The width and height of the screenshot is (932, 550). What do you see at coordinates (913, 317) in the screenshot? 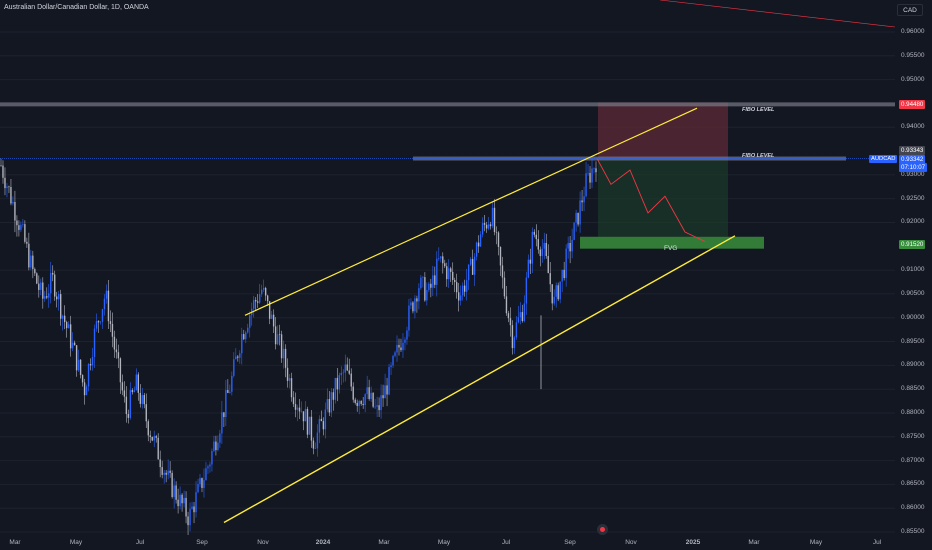
I see `price-tick-label: 0.90000` at bounding box center [913, 317].